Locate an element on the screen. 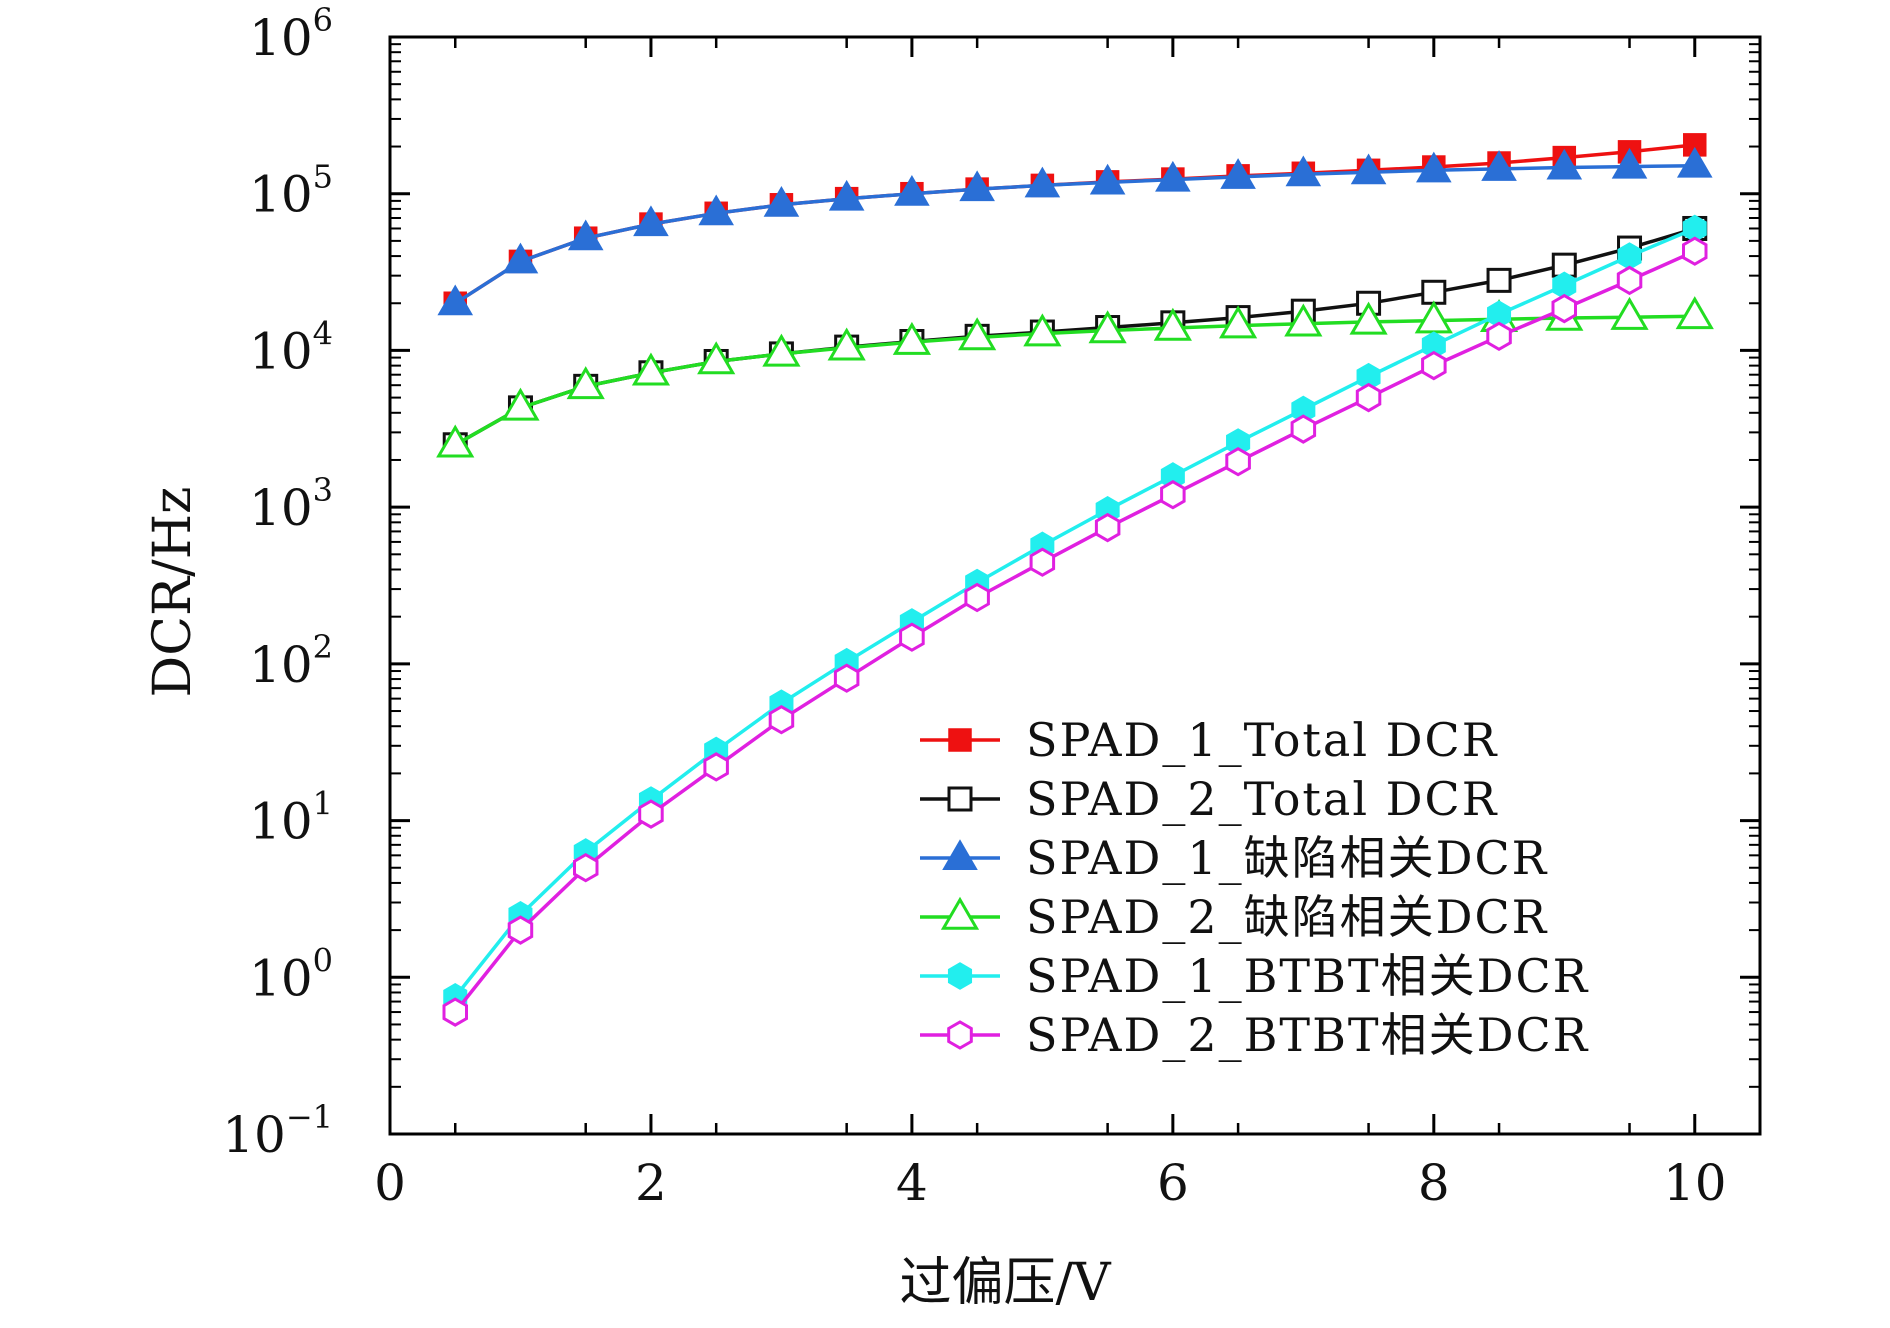 This screenshot has width=1890, height=1328. y-tick-label: 10⁶ is located at coordinates (291, 34).